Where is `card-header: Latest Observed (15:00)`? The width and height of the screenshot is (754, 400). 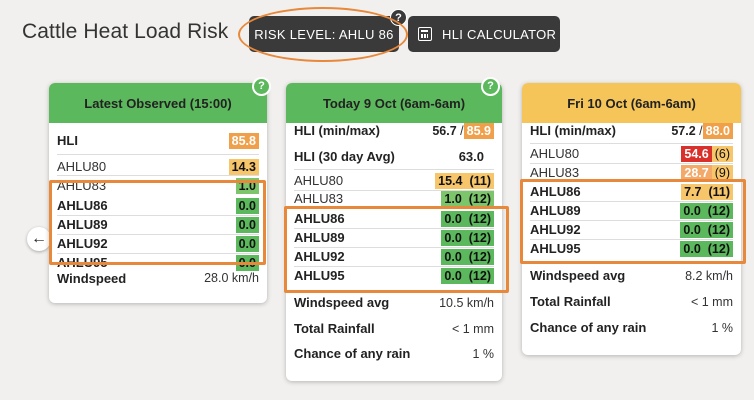
card-header: Latest Observed (15:00) is located at coordinates (158, 103).